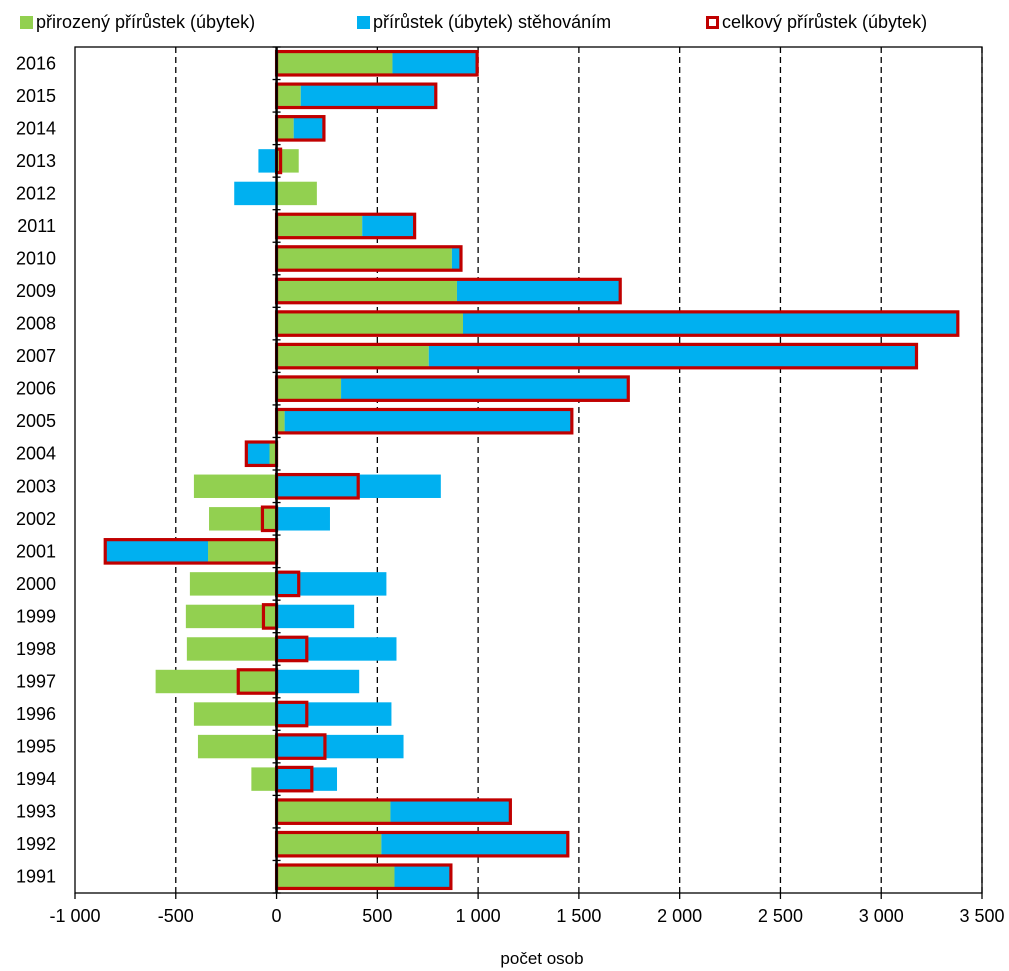 The height and width of the screenshot is (971, 1009). What do you see at coordinates (36, 616) in the screenshot?
I see `y-tick-label: 1999` at bounding box center [36, 616].